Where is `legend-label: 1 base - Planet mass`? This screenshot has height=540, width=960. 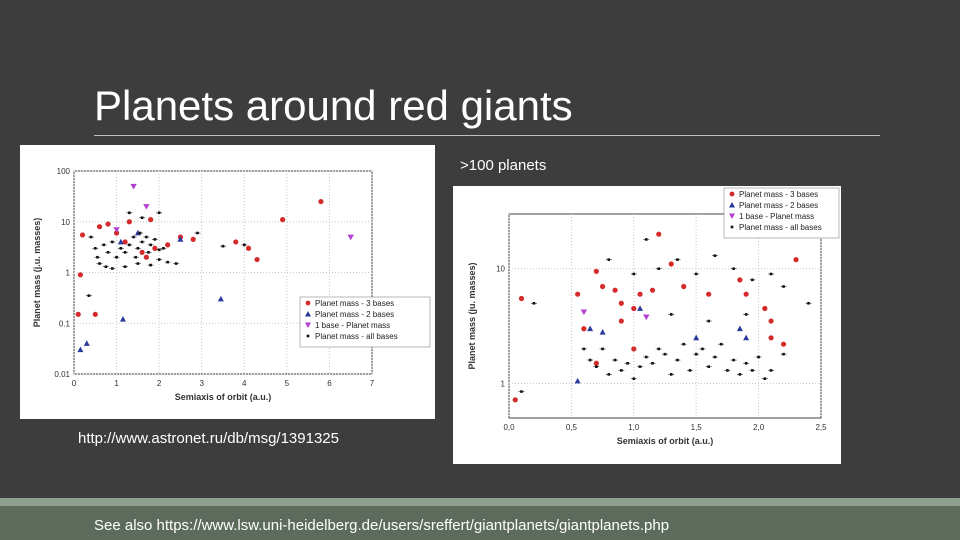
legend-label: 1 base - Planet mass is located at coordinates (776, 216).